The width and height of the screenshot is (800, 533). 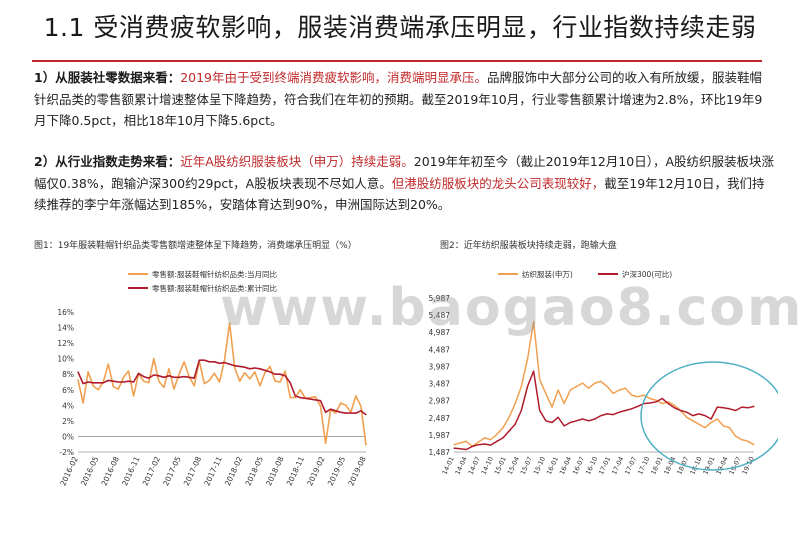 I want to click on para1-lead: 1）从服装社零数据来看：, so click(x=107, y=77).